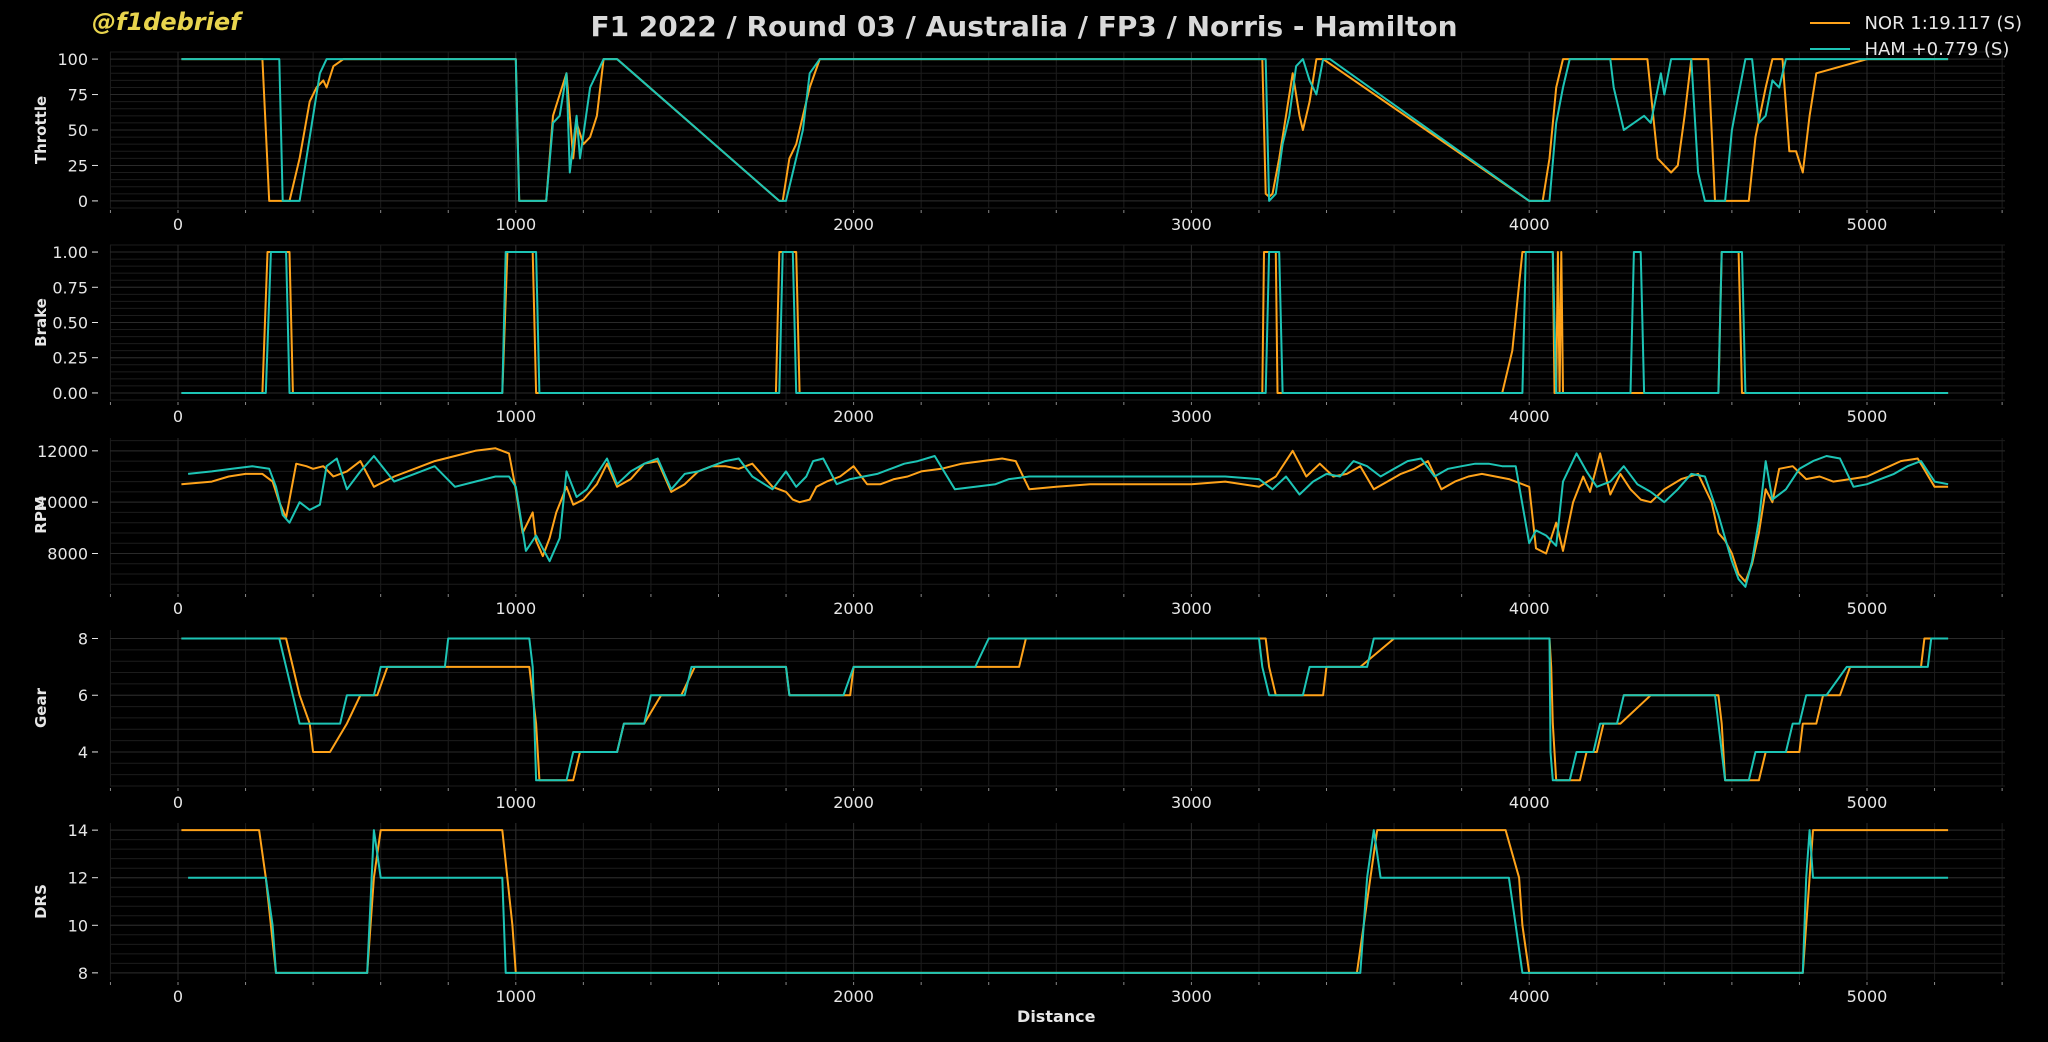 This screenshot has height=1042, width=2048. Describe the element at coordinates (62, 502) in the screenshot. I see `y-tick-label: 10000` at that location.